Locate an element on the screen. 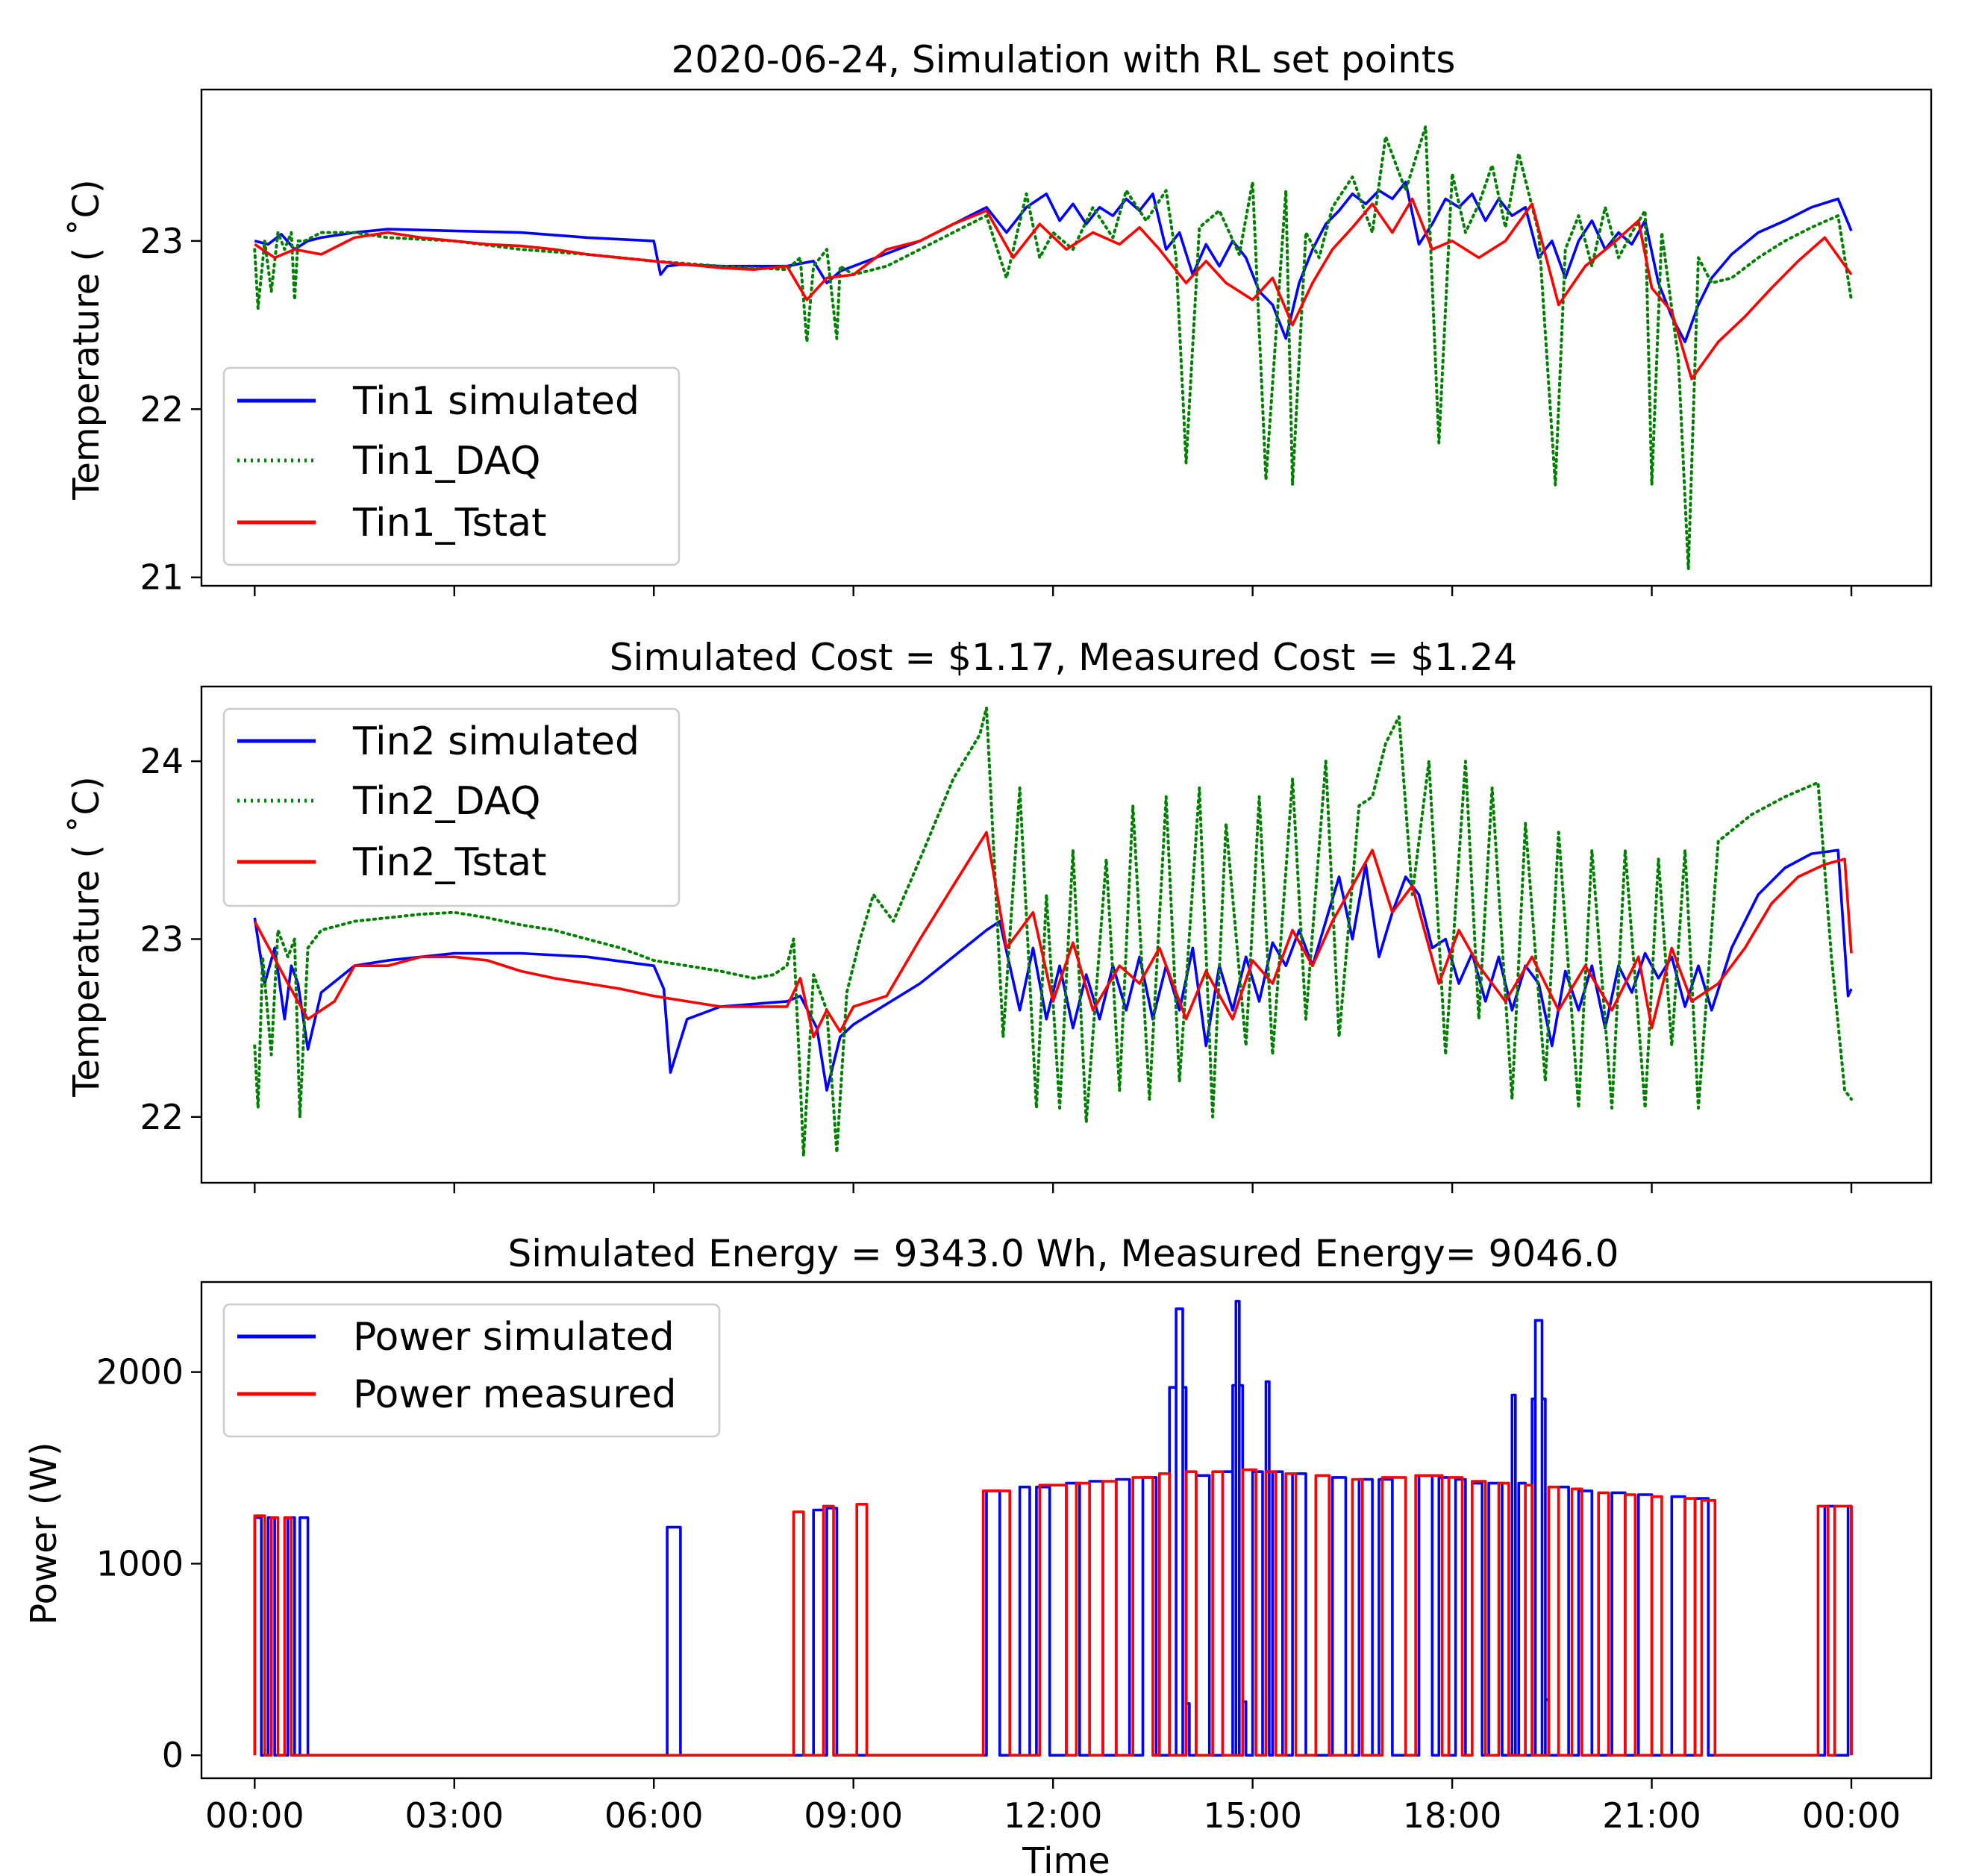 The width and height of the screenshot is (1970, 1876). legend-label-tin1-daq: Tin1_DAQ is located at coordinates (446, 461).